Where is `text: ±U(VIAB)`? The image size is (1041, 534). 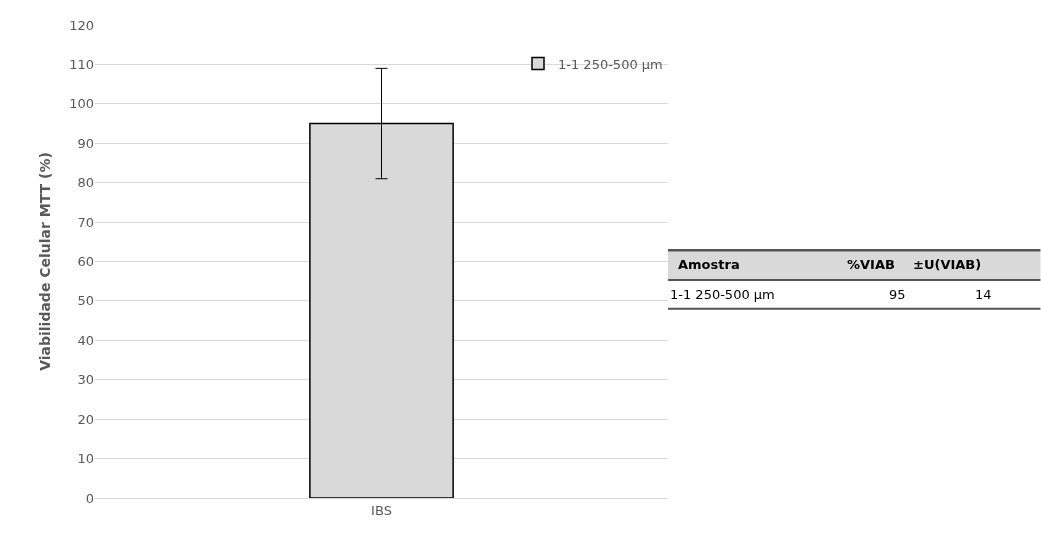
text: ±U(VIAB) is located at coordinates (947, 264).